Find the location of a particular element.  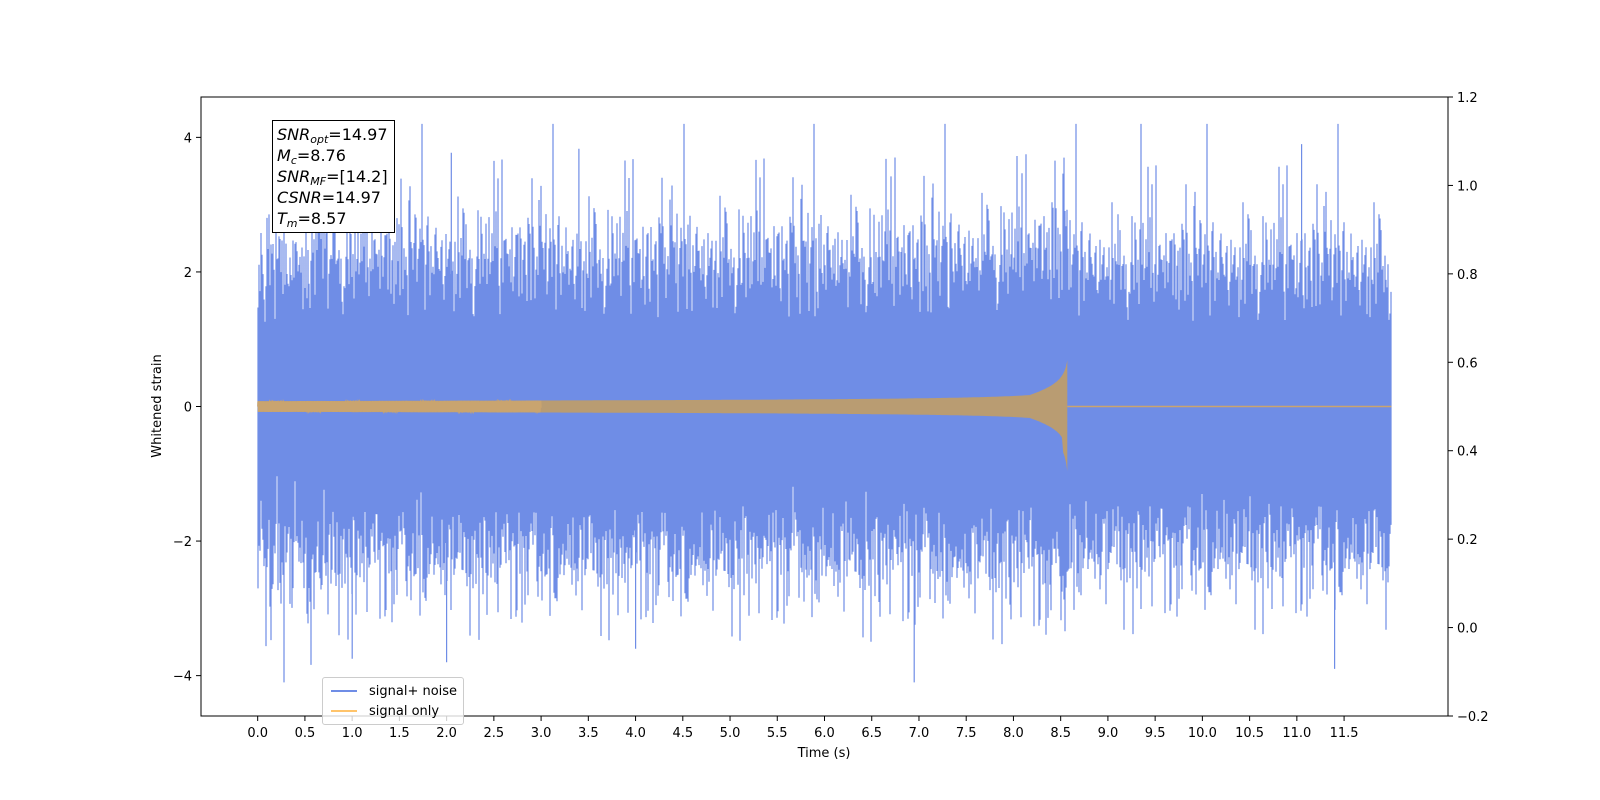

legend-swatch-signal-noise is located at coordinates (344, 691).